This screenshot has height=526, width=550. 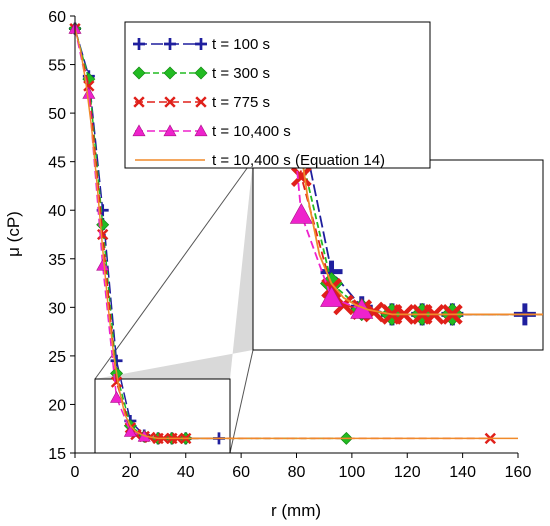 I want to click on series-2-point, so click(x=116, y=382).